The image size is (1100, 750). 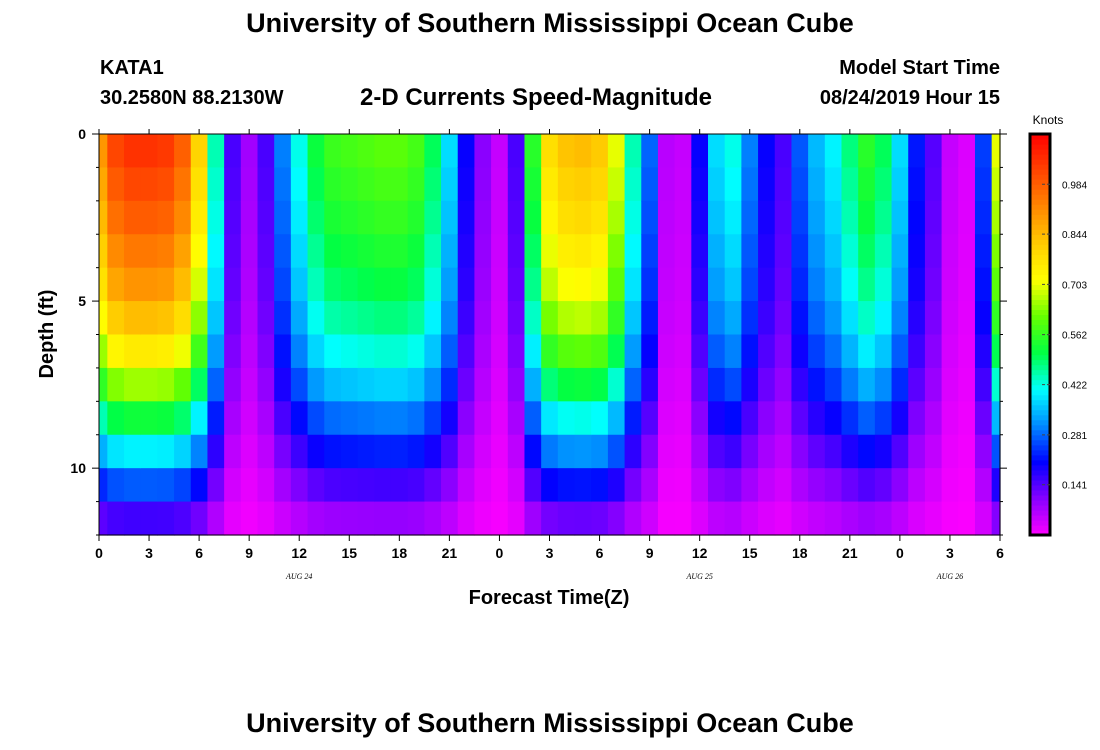 What do you see at coordinates (800, 553) in the screenshot?
I see `x-tick-label: 18` at bounding box center [800, 553].